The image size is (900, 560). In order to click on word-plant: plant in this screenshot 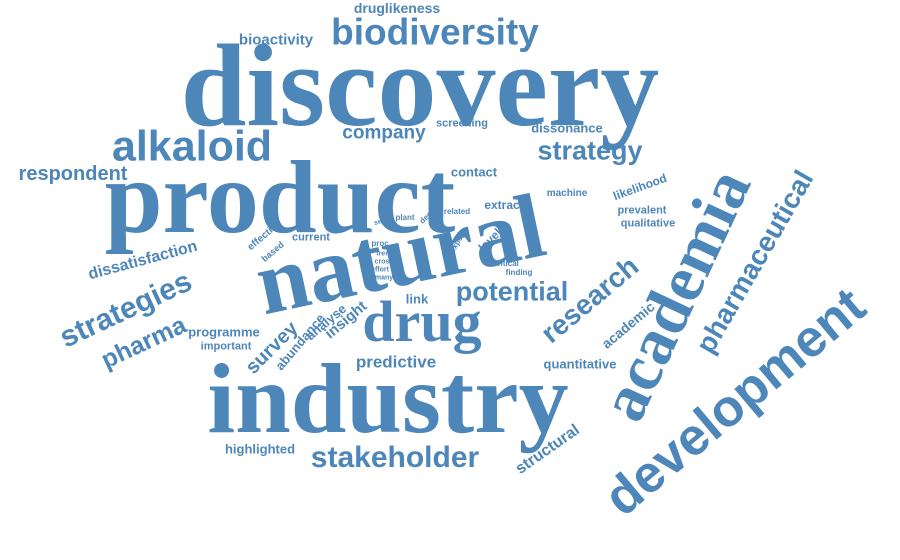, I will do `click(405, 217)`.